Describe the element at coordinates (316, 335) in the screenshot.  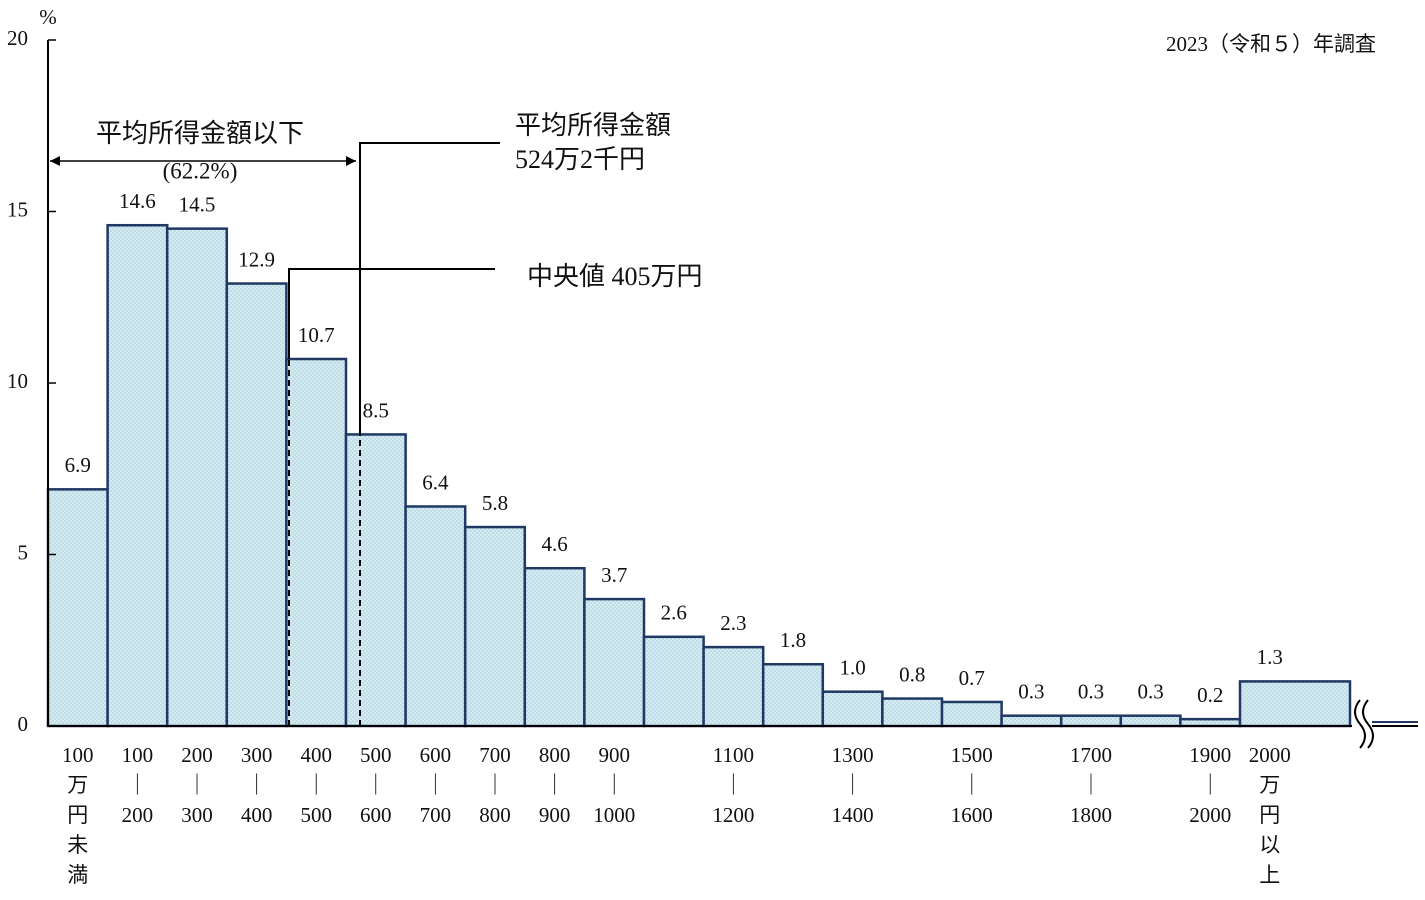
I see `value-label: 10.7` at that location.